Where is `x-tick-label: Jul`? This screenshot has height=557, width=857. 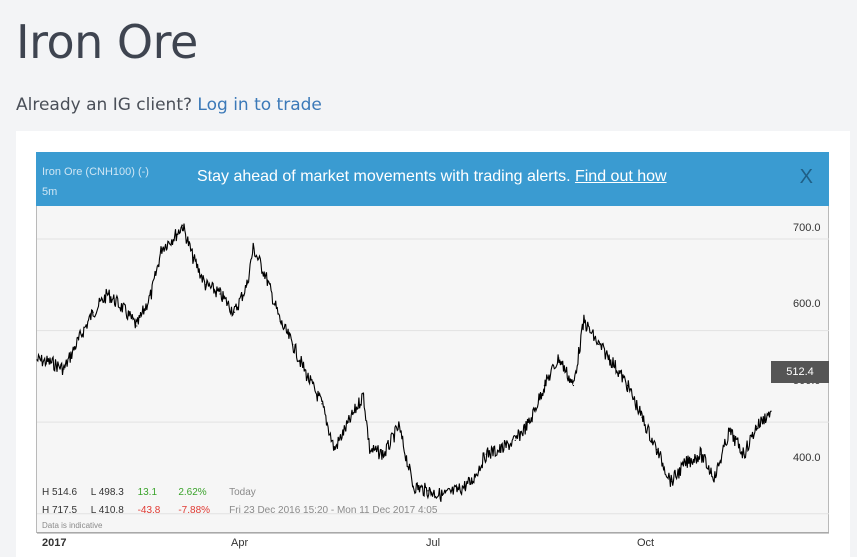 x-tick-label: Jul is located at coordinates (433, 543).